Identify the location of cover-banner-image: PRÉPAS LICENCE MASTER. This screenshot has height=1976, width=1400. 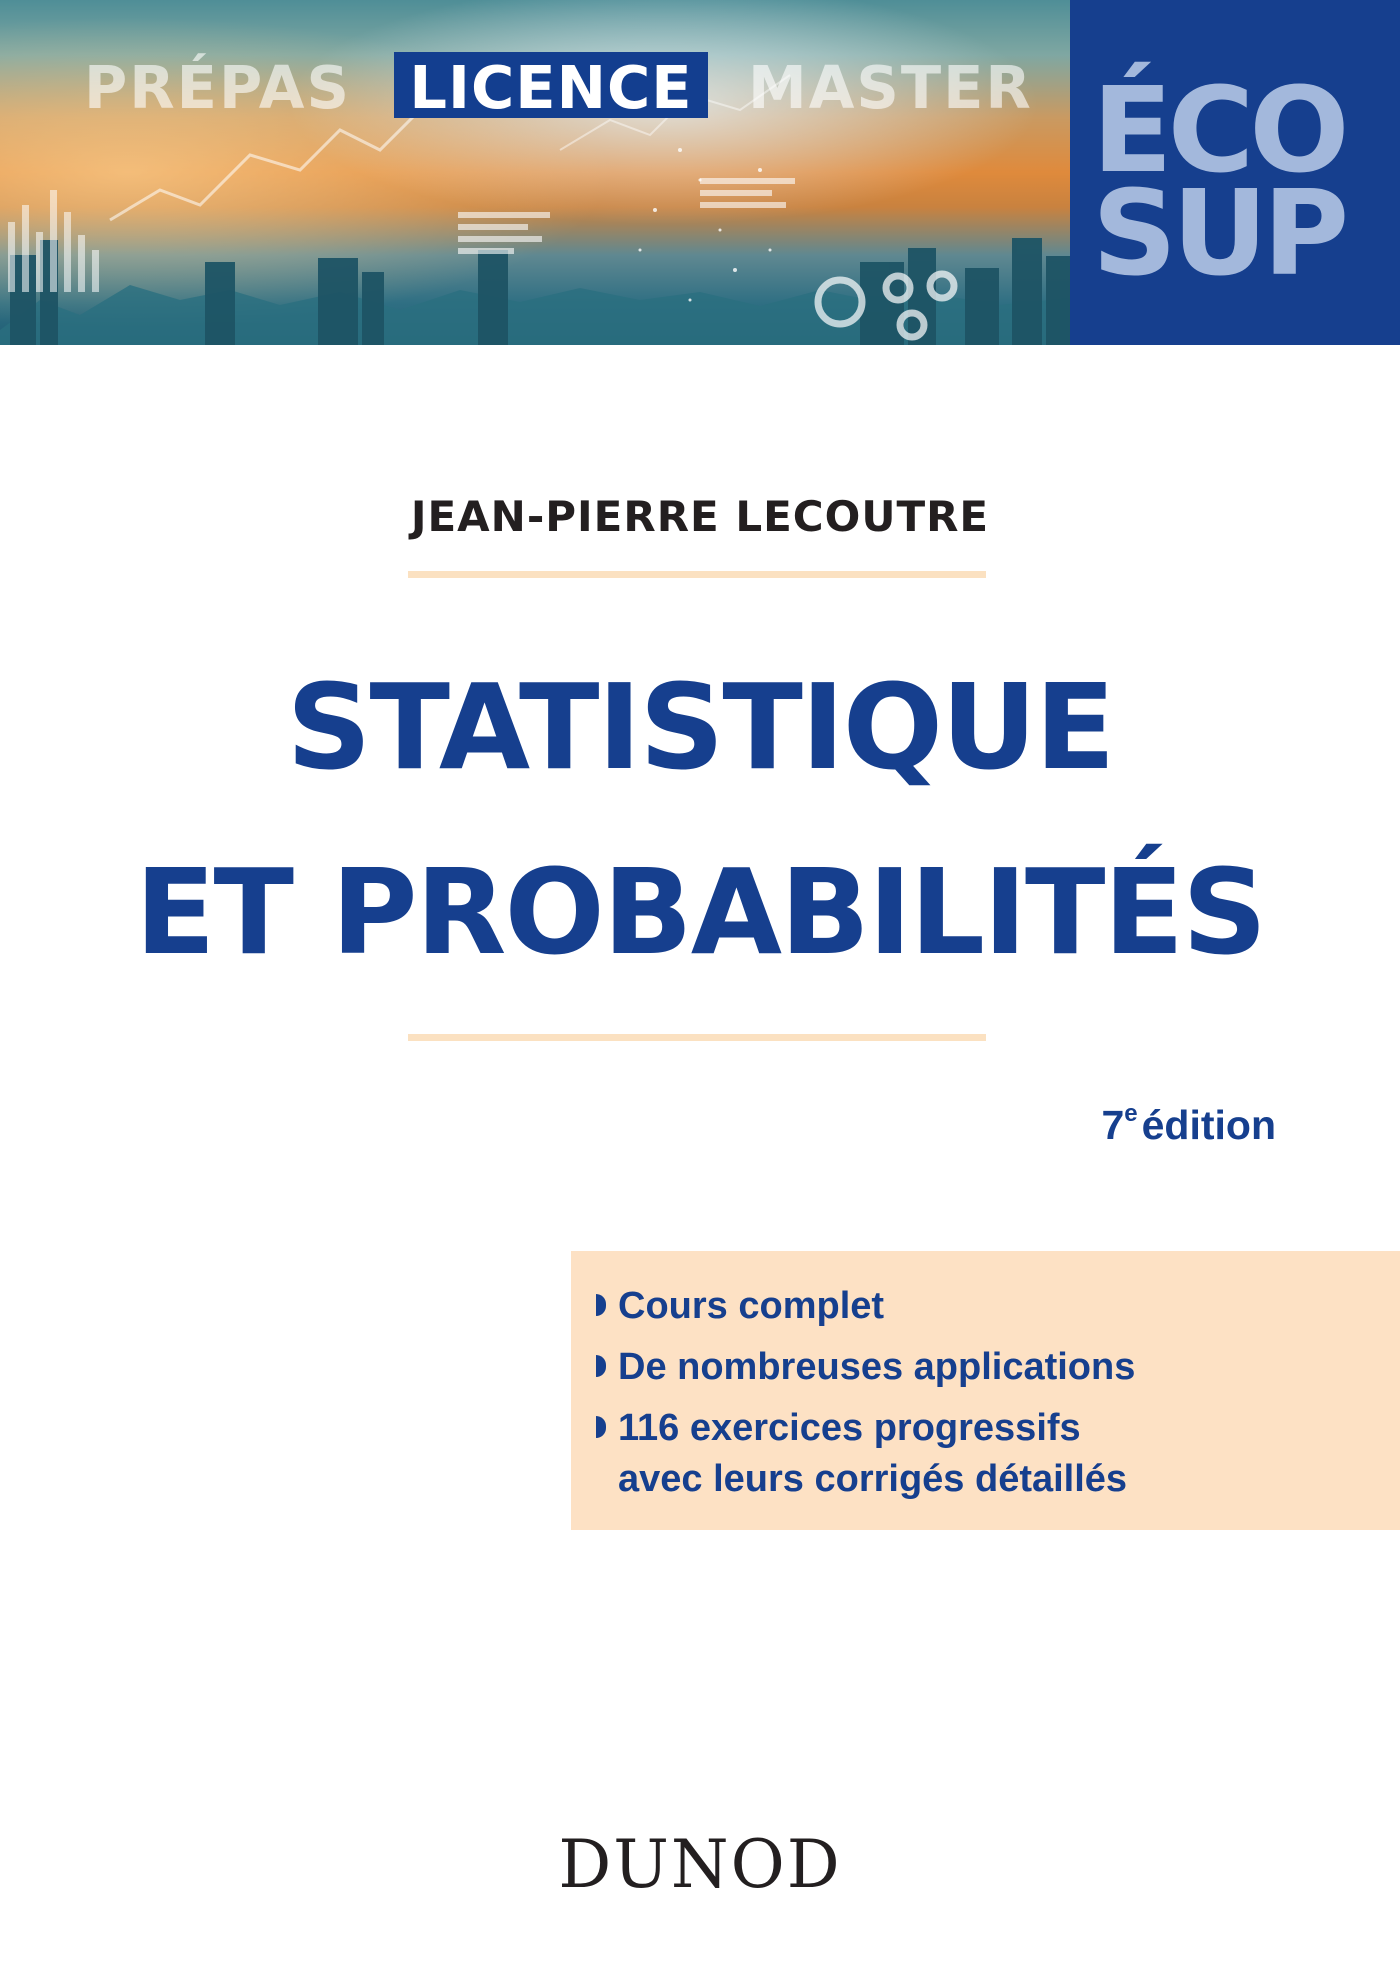
(535, 172).